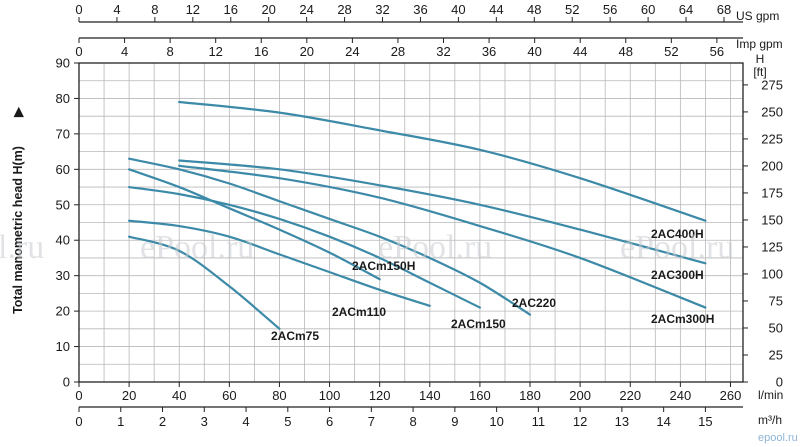 The width and height of the screenshot is (800, 447). I want to click on x-tick-label: 0, so click(78, 395).